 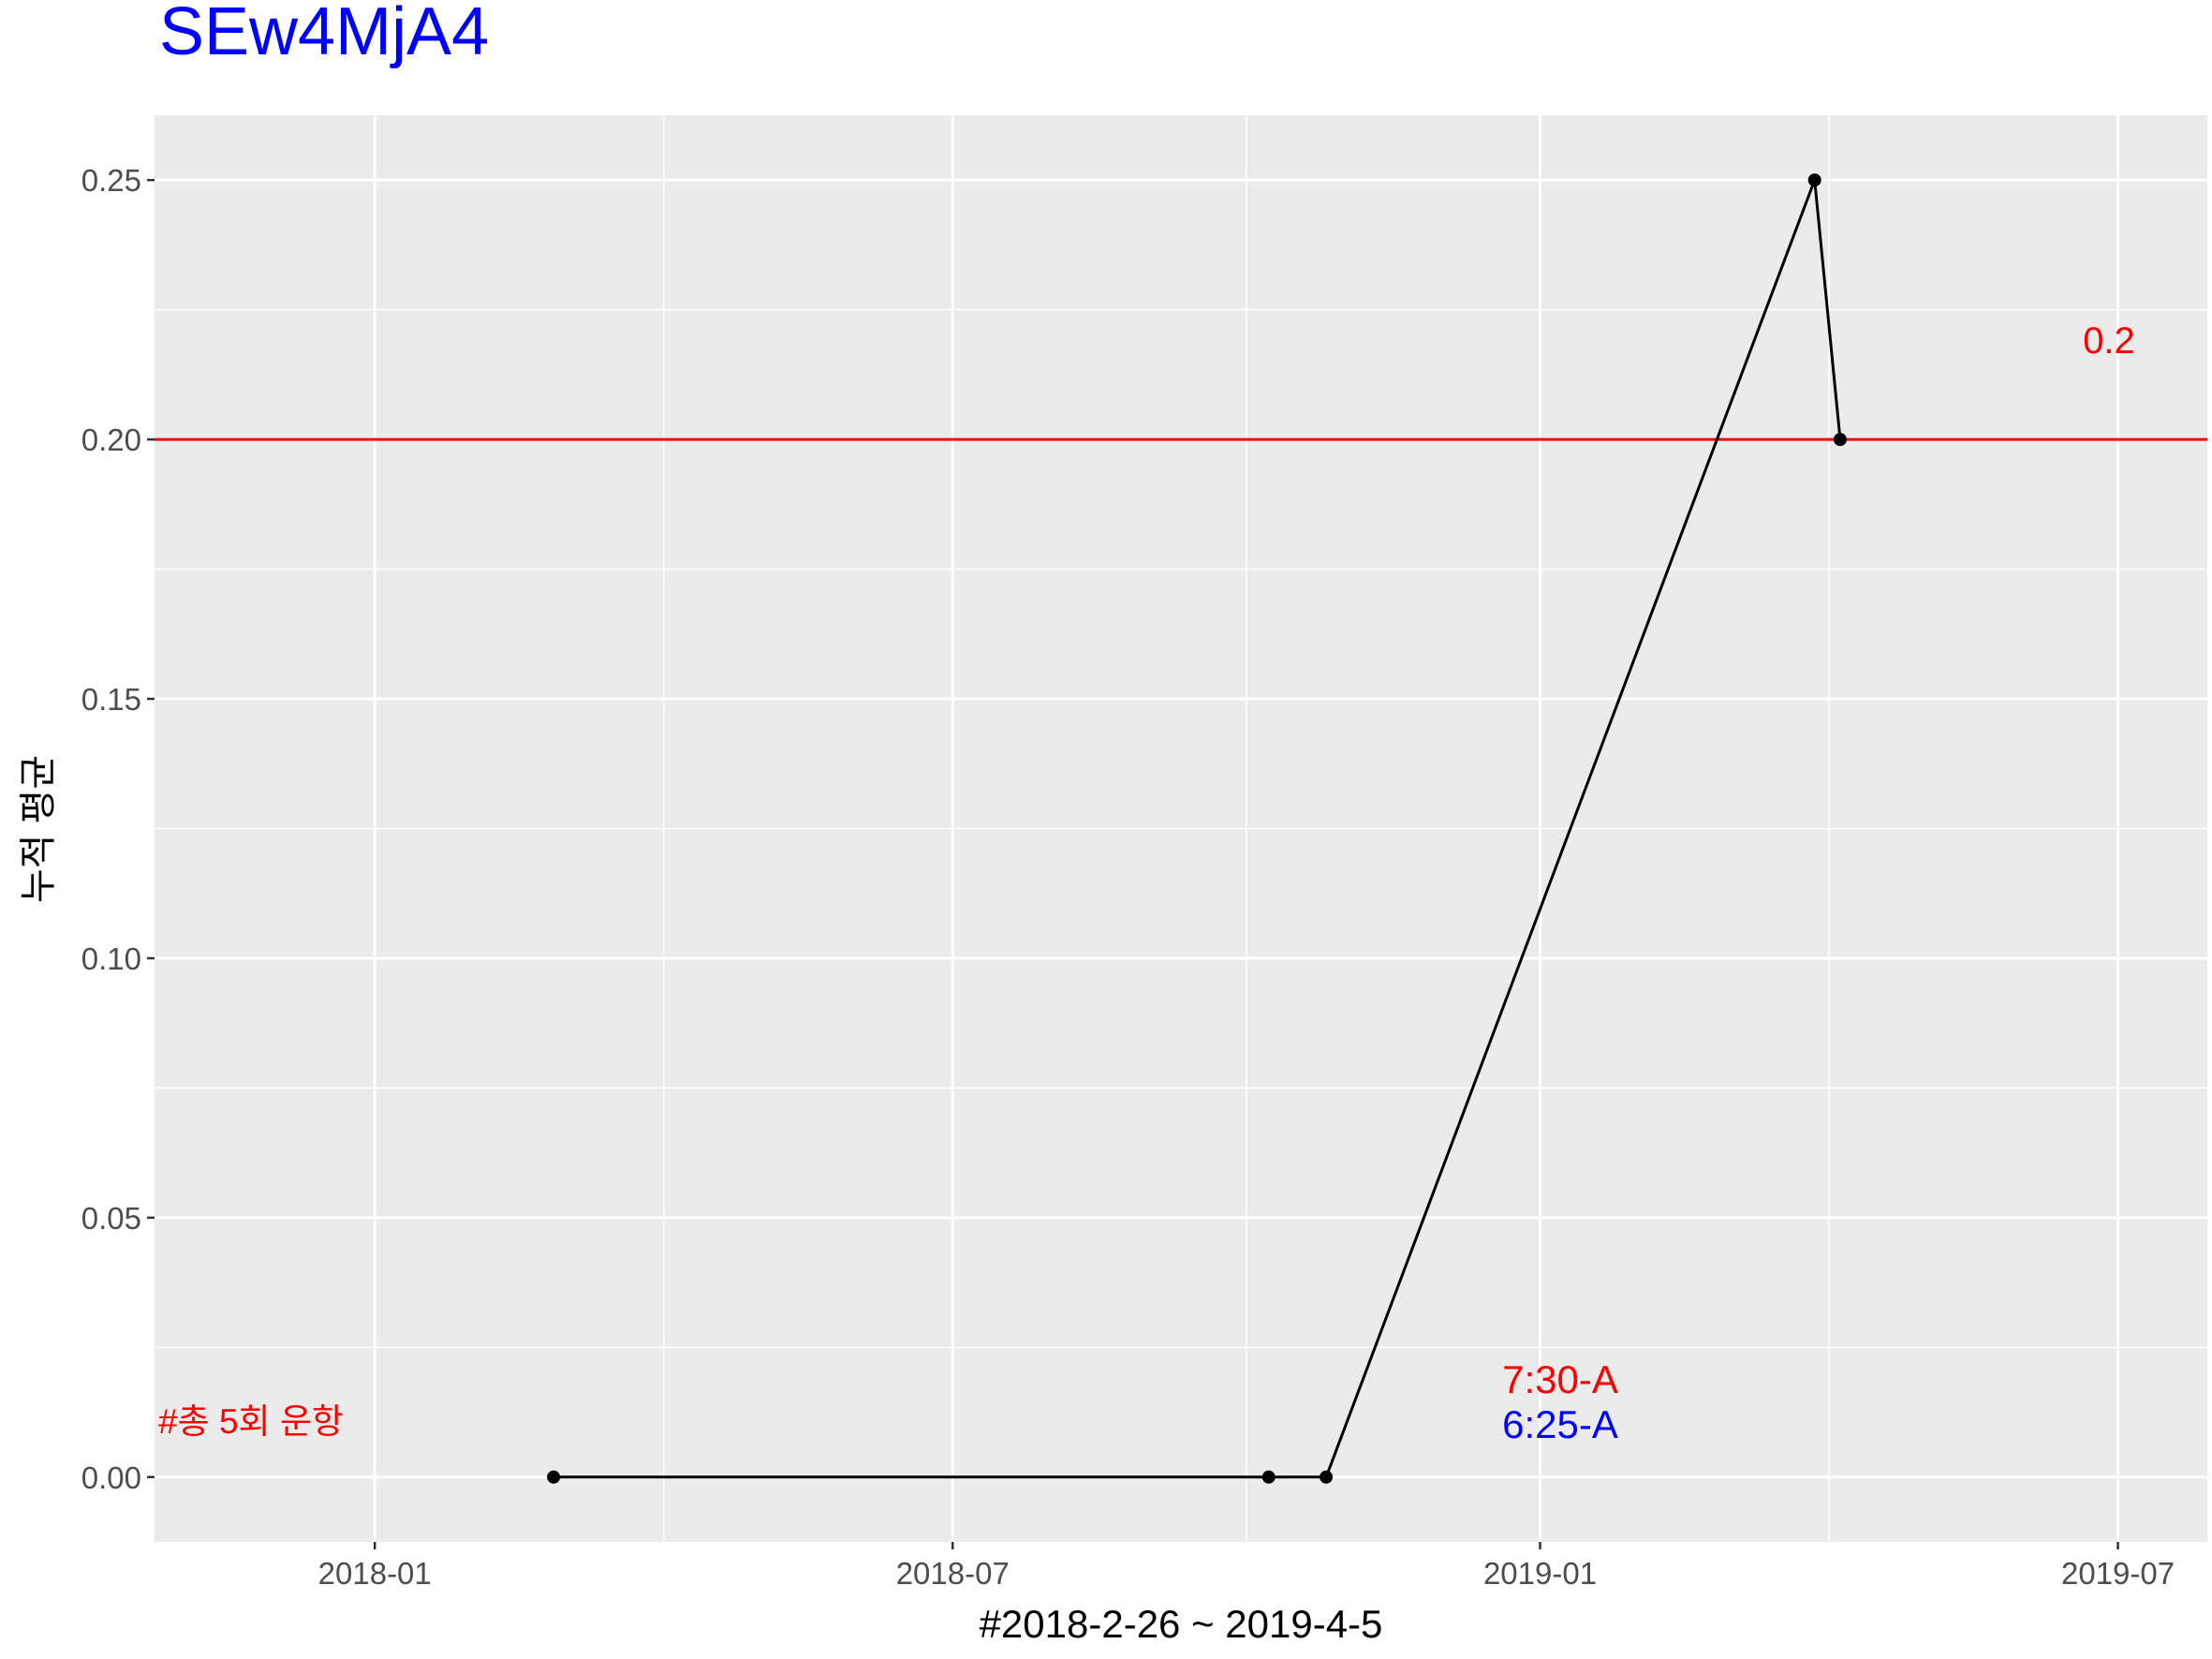 What do you see at coordinates (38, 829) in the screenshot?
I see `y-axis-label: 누적 평균` at bounding box center [38, 829].